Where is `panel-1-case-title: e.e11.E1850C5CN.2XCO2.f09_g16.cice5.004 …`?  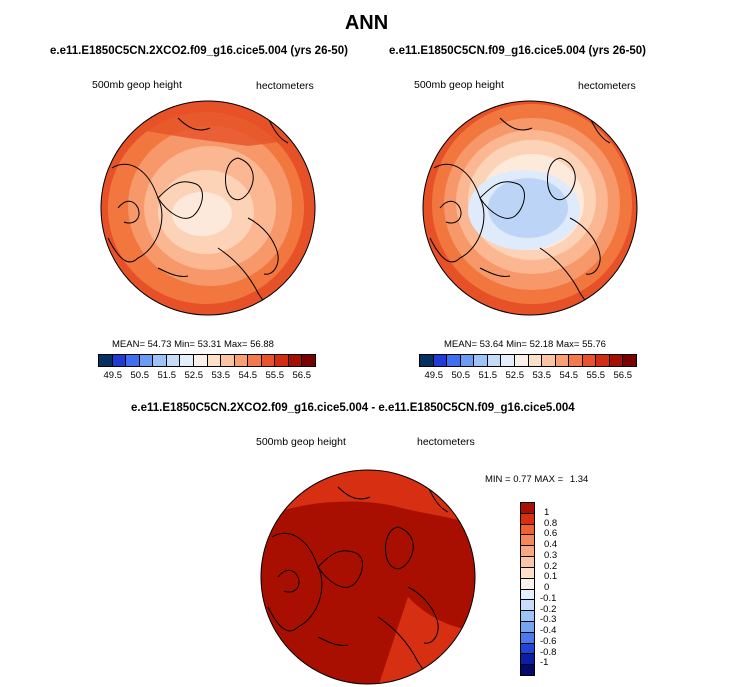 panel-1-case-title: e.e11.E1850C5CN.2XCO2.f09_g16.cice5.004 … is located at coordinates (199, 51).